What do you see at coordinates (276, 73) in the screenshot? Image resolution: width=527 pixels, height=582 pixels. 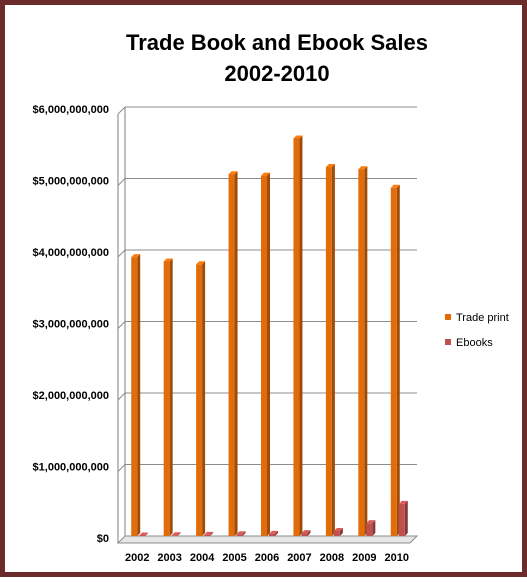 I see `chart-title-line2: 2002-2010` at bounding box center [276, 73].